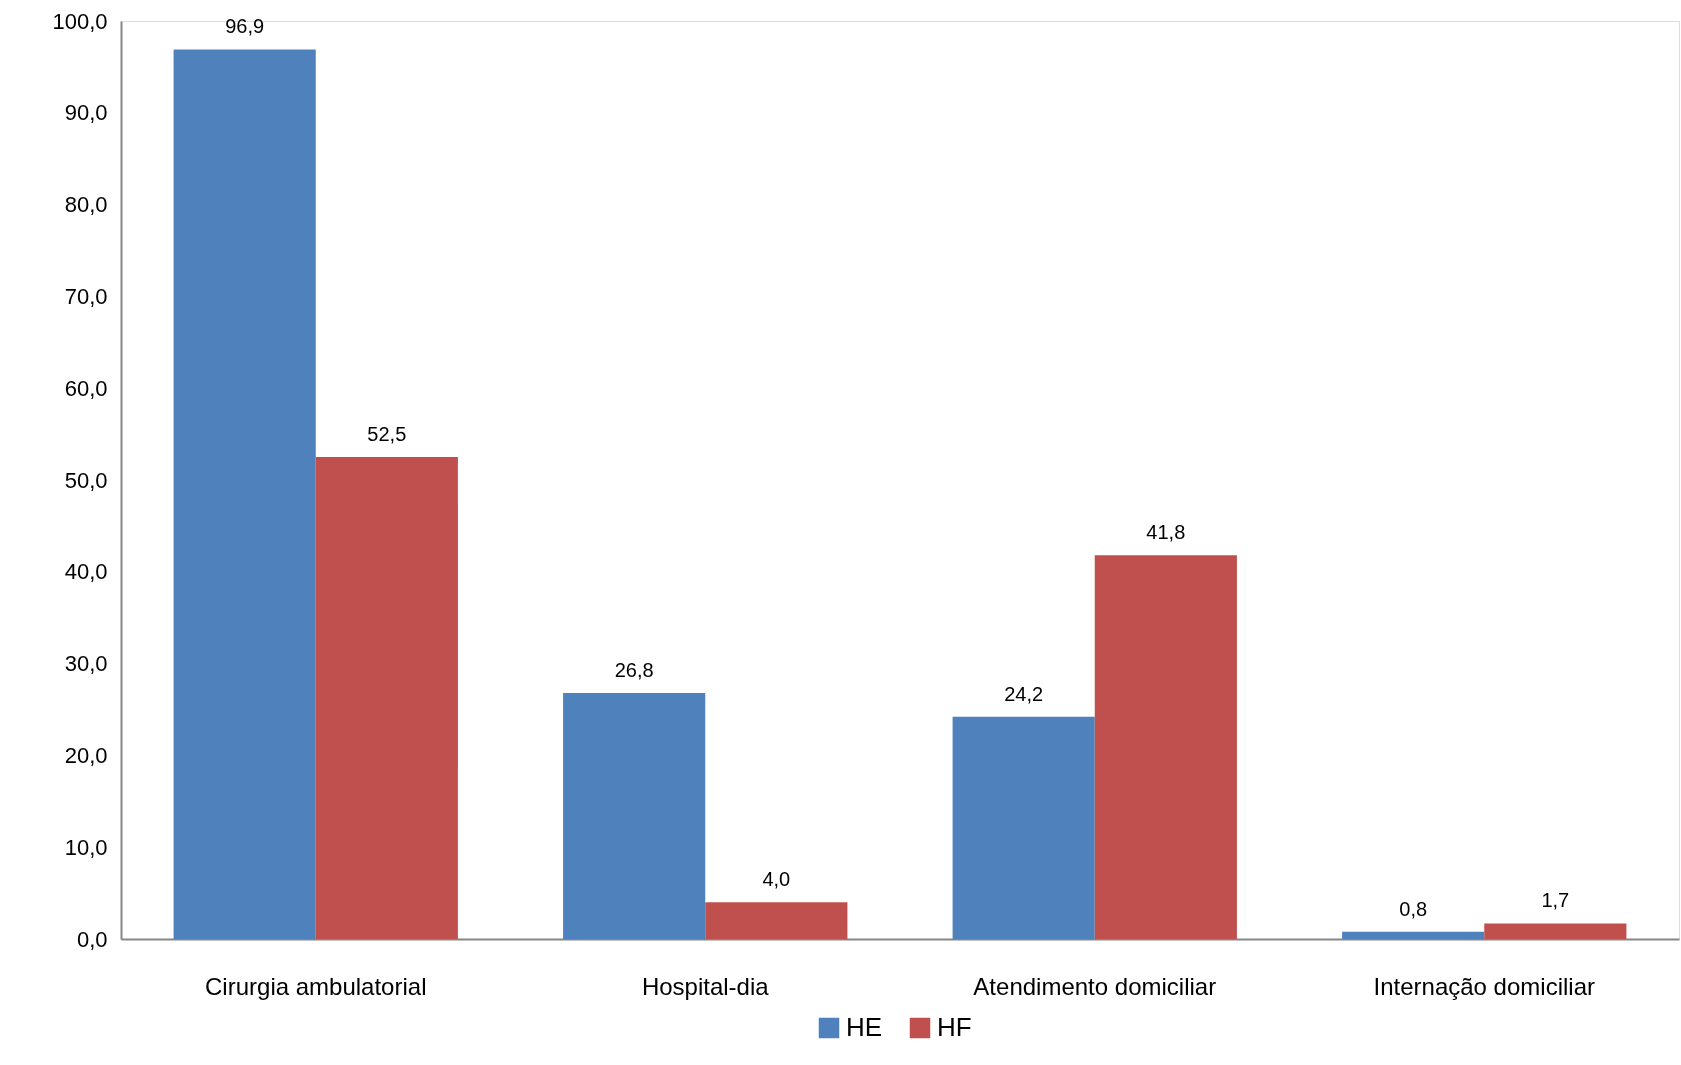 Image resolution: width=1681 pixels, height=1065 pixels. What do you see at coordinates (387, 434) in the screenshot?
I see `data-label: 52,5` at bounding box center [387, 434].